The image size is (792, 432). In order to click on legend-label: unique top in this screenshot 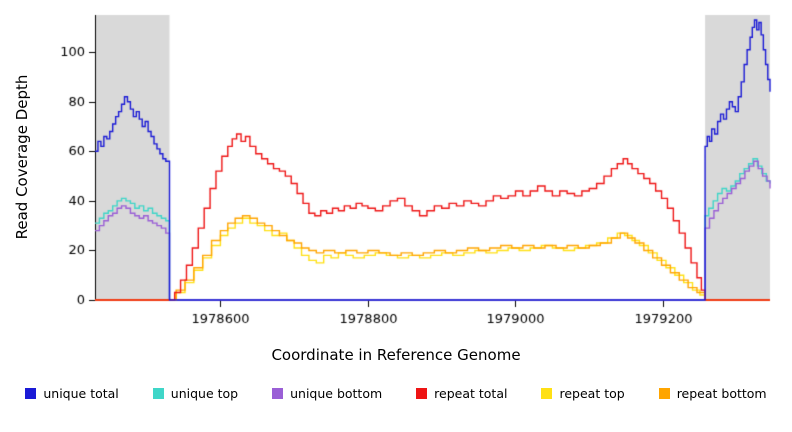, I will do `click(204, 393)`.